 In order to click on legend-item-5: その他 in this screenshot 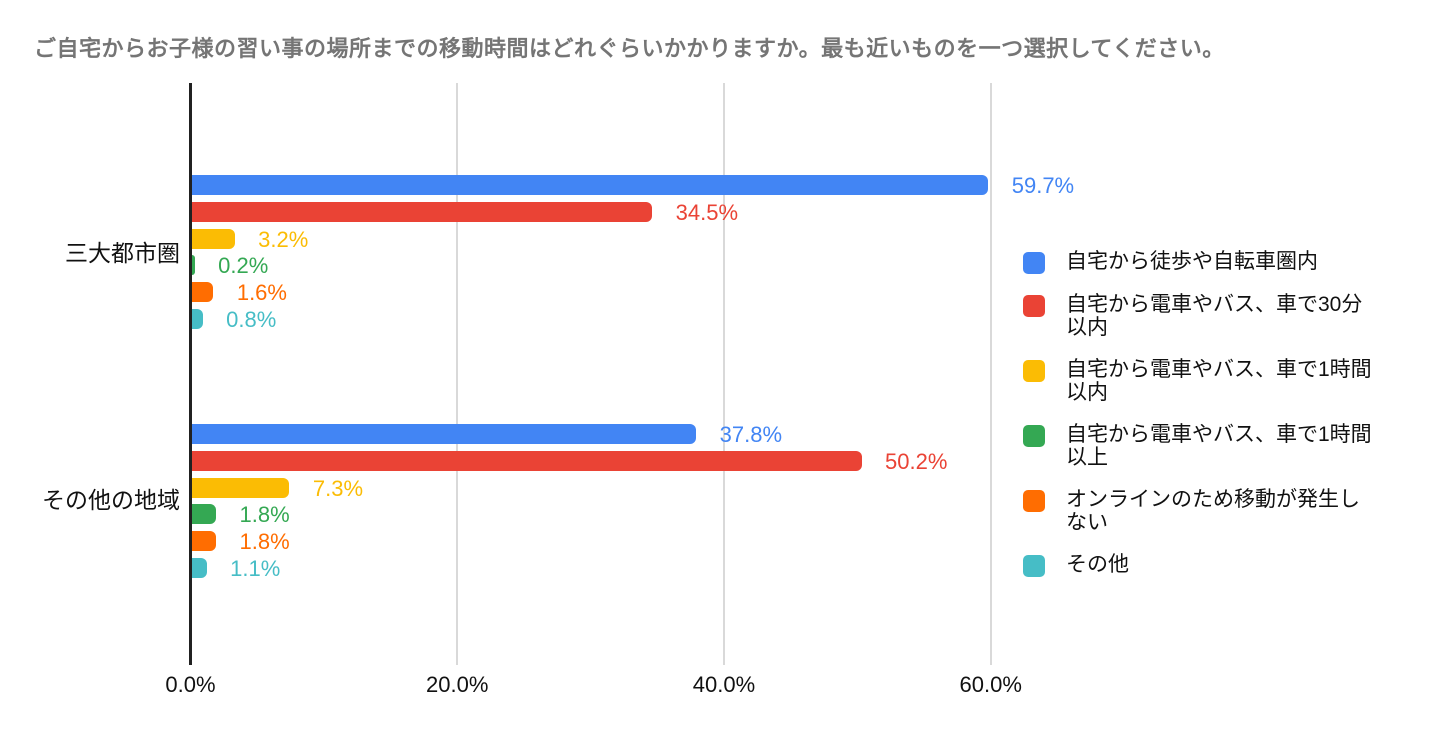, I will do `click(1201, 565)`.